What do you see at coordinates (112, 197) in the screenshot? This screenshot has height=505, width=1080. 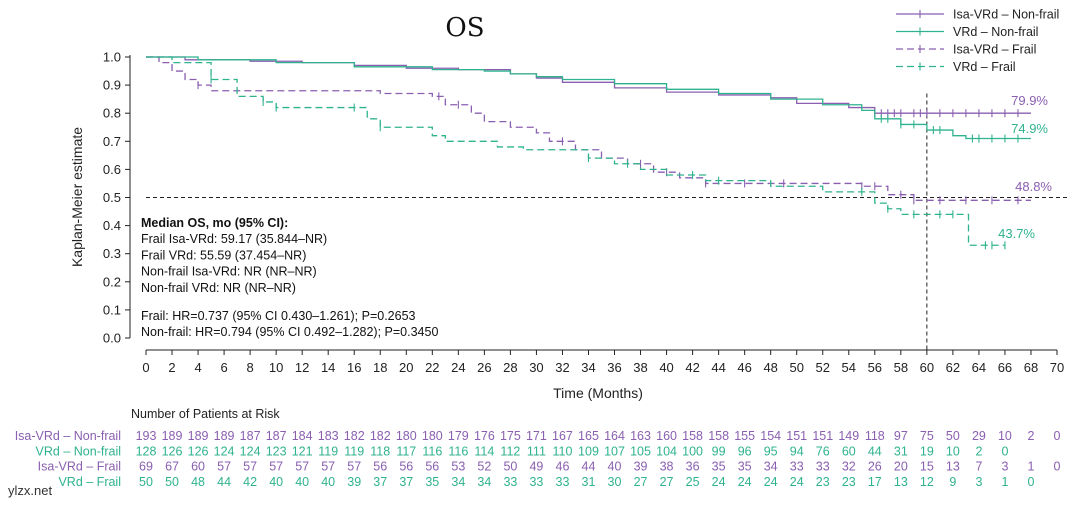 I see `y-tick-label: 0.5` at bounding box center [112, 197].